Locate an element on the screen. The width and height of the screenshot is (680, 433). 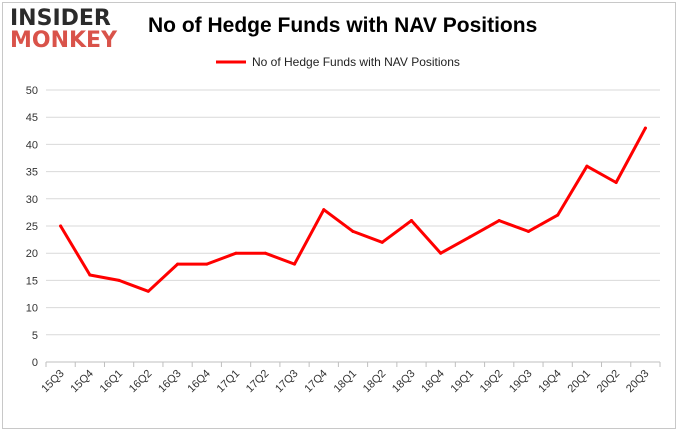
x-tick-label: 17Q2 is located at coordinates (258, 382).